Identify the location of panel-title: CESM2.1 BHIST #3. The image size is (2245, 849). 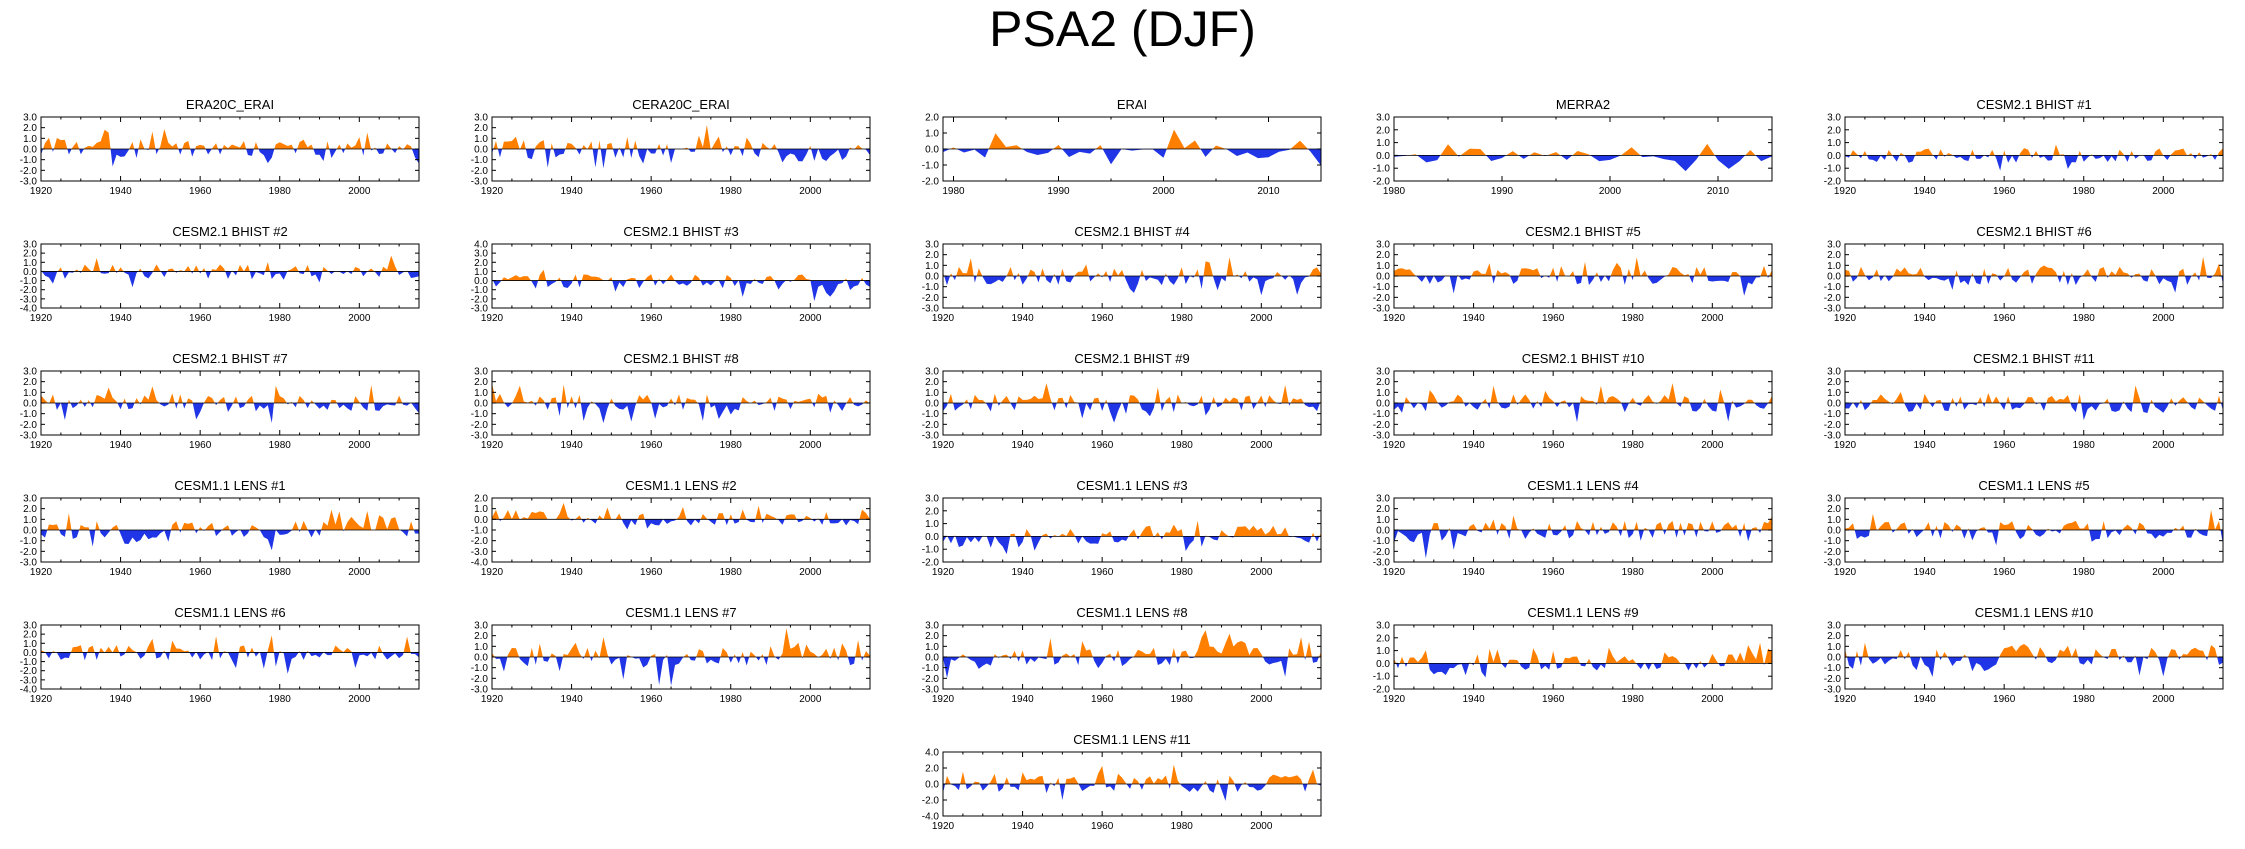
(680, 231).